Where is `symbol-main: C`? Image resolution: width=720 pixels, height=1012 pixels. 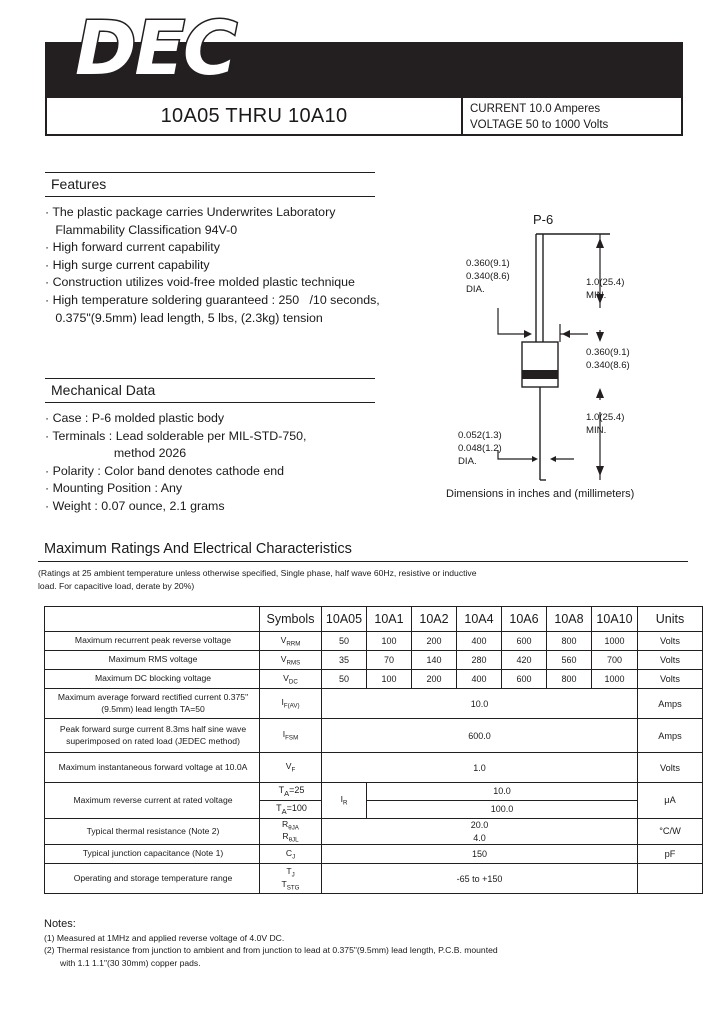 symbol-main: C is located at coordinates (289, 852).